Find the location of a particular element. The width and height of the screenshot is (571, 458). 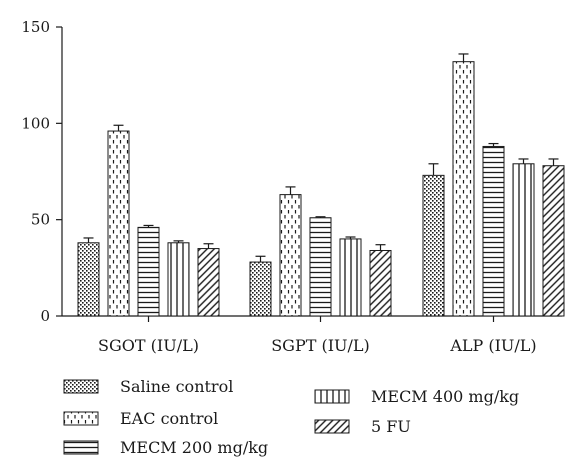

legend-swatch-dots is located at coordinates (81, 386).